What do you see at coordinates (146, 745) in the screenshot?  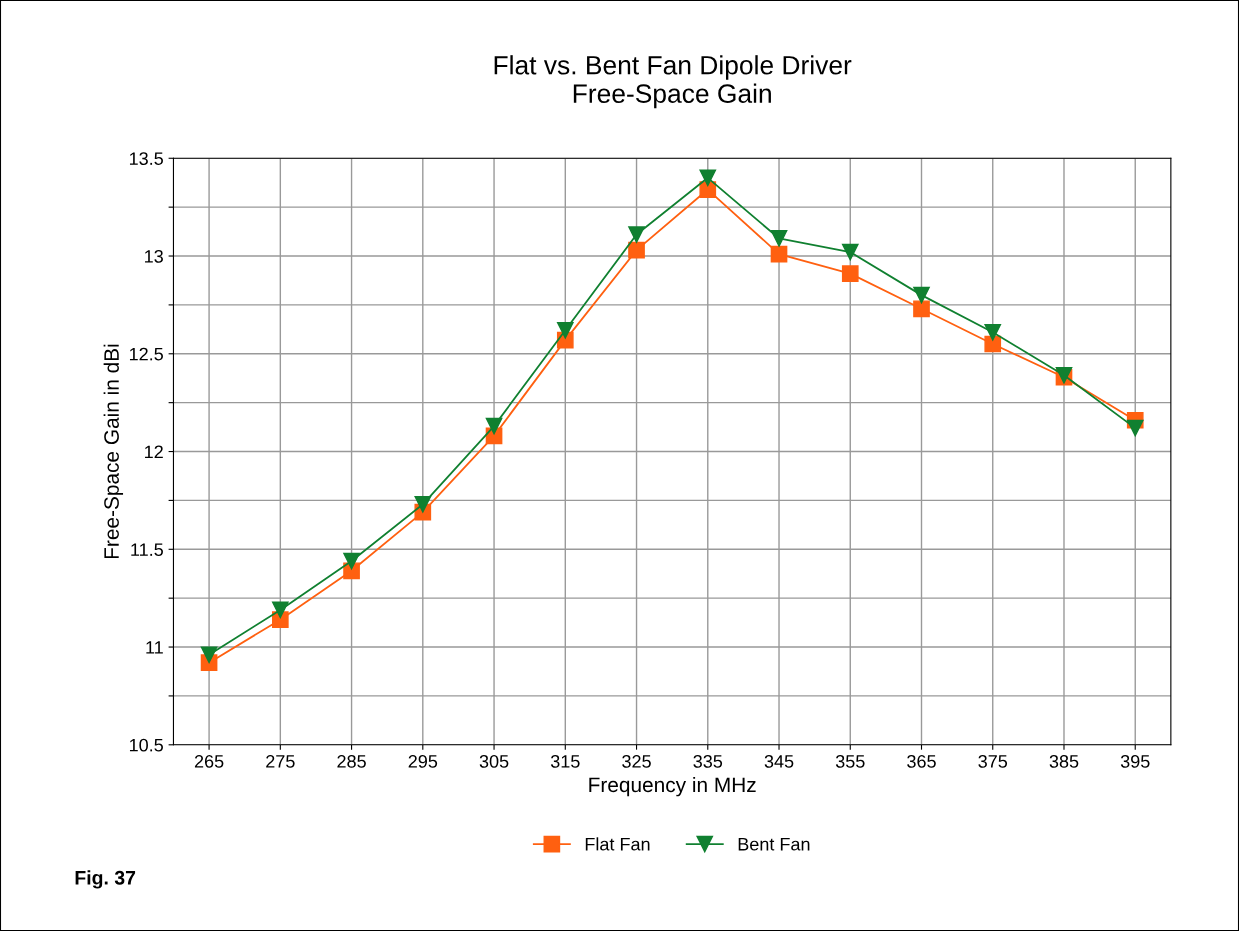 I see `y-tick-label: 10.5` at bounding box center [146, 745].